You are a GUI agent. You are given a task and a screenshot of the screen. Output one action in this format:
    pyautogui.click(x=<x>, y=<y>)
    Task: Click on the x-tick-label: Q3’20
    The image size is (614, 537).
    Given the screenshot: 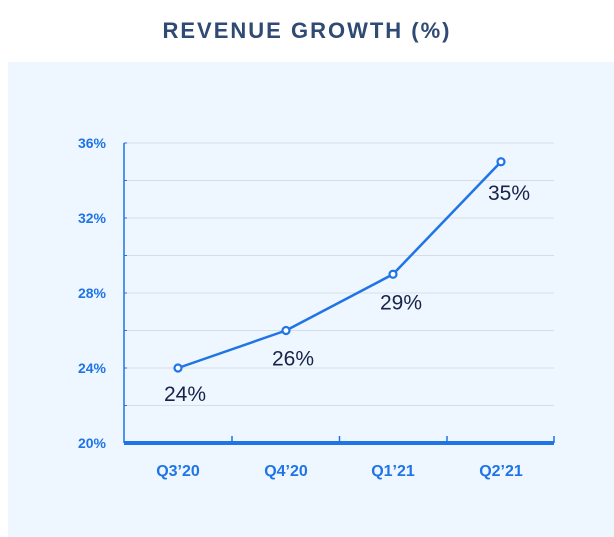 What is the action you would take?
    pyautogui.click(x=178, y=471)
    